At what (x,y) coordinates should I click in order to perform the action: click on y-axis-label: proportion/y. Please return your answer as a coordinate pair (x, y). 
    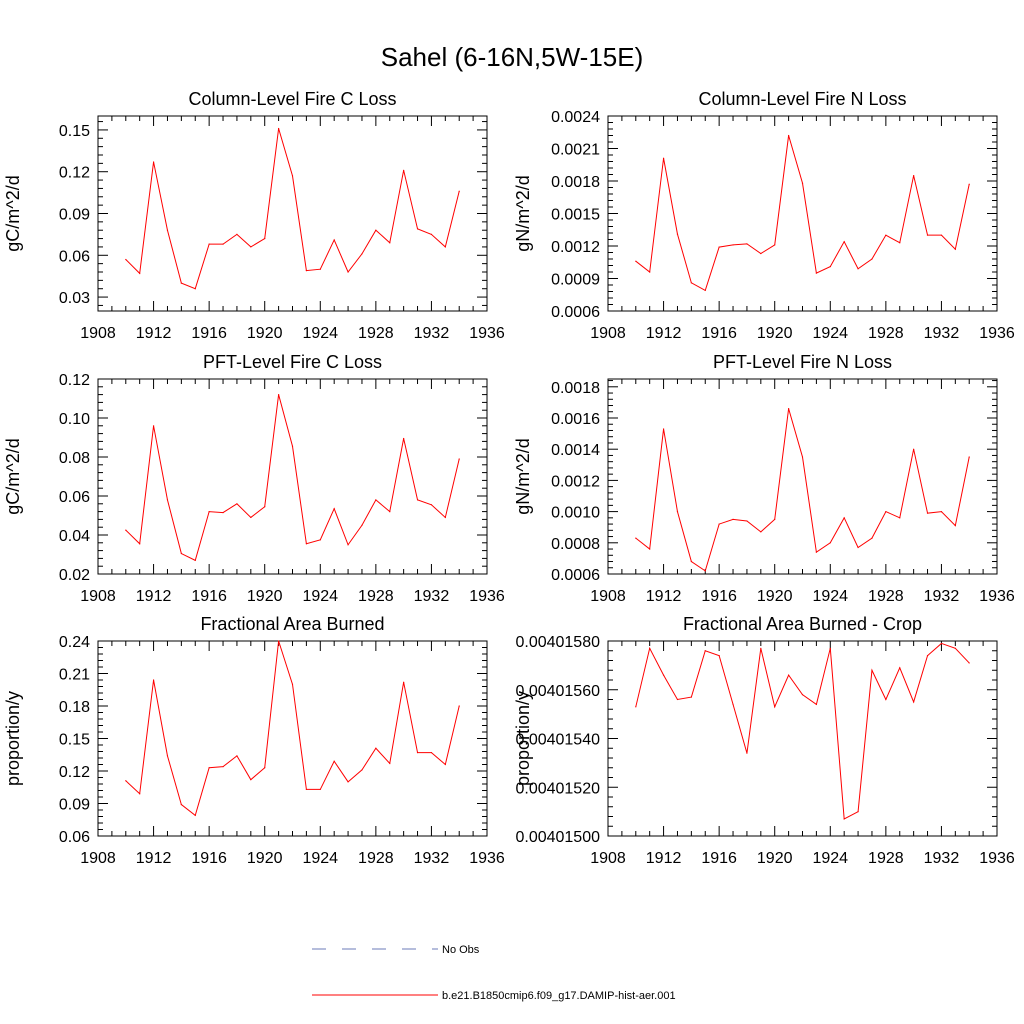
    Looking at the image, I should click on (523, 738).